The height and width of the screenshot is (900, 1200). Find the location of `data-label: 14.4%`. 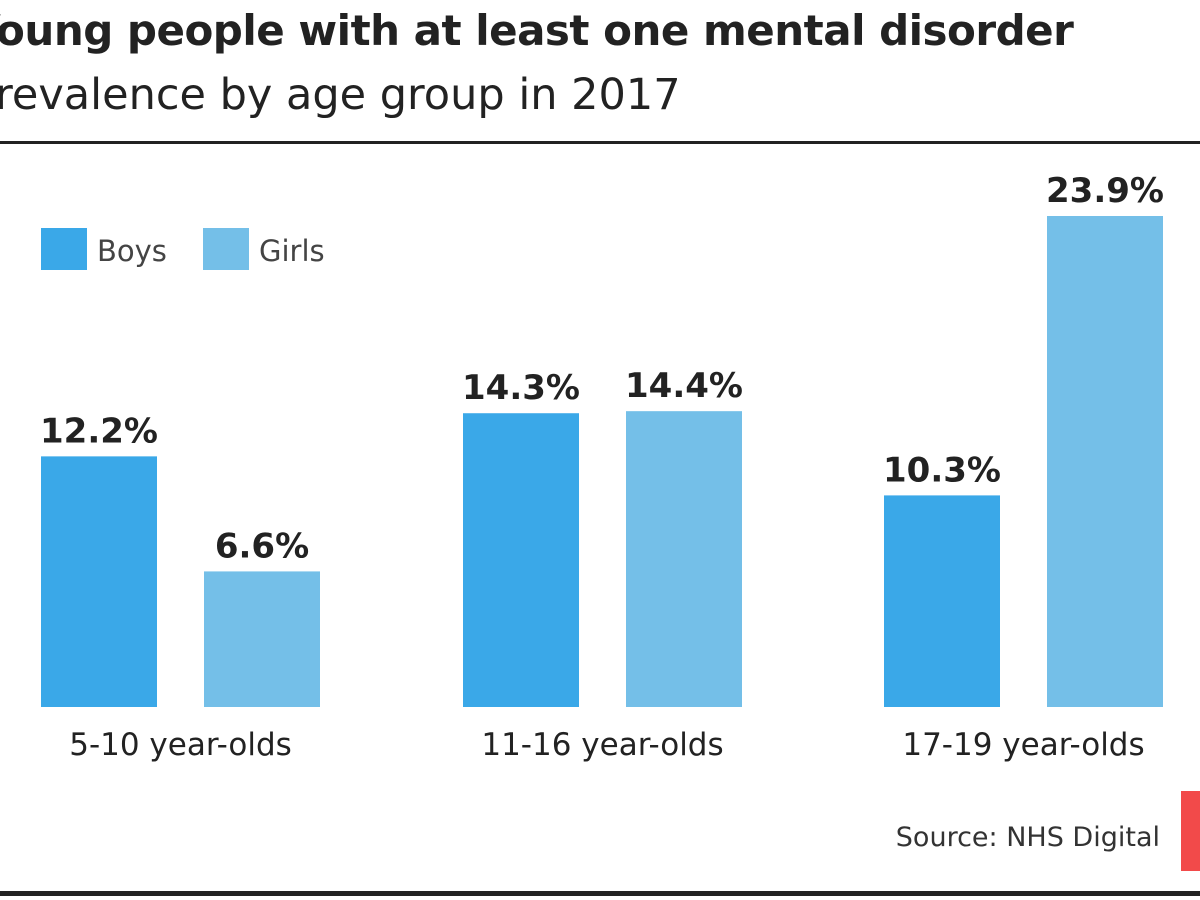

data-label: 14.4% is located at coordinates (684, 386).